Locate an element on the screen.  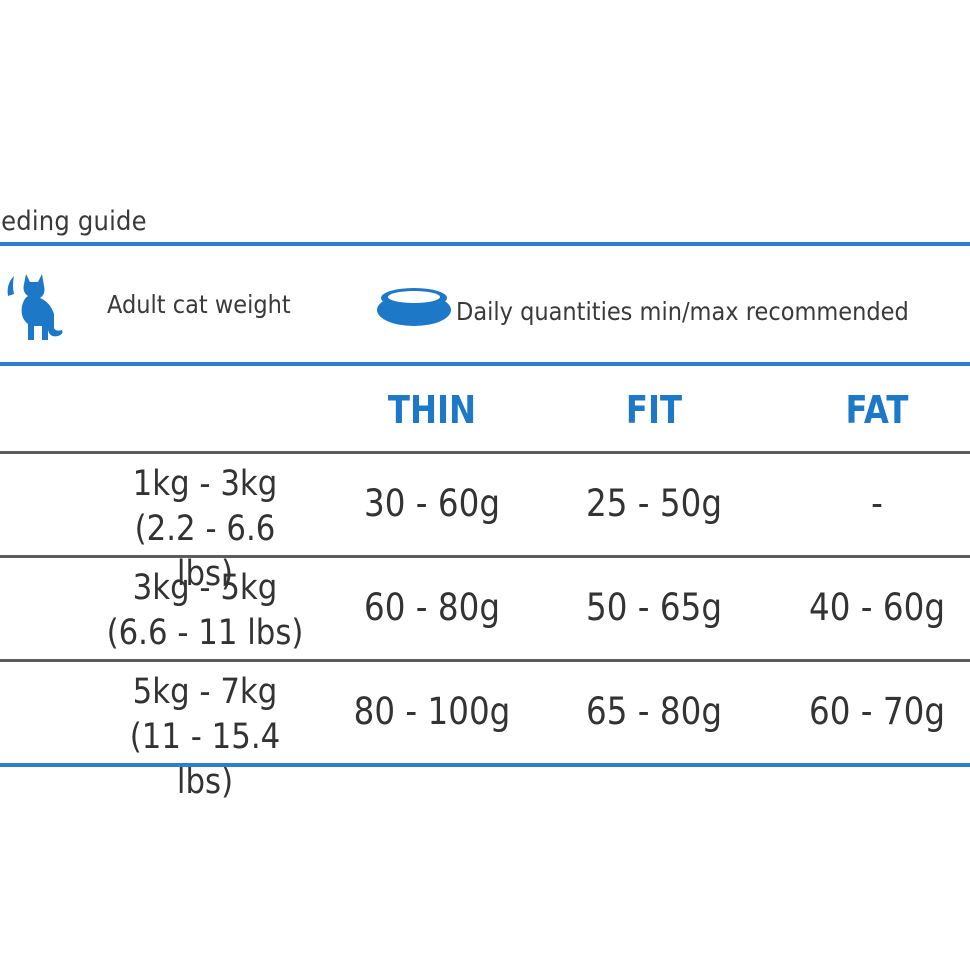
weight-cell: 5kg - 7kg (11 - 15.4 lbs) is located at coordinates (205, 737).